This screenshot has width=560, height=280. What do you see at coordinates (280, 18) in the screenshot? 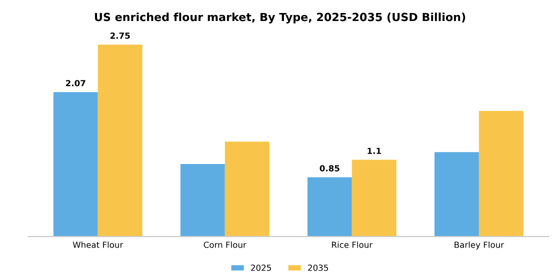
I see `chart-title: US enriched flour market, By Type, 2025-2035 (USD Billion)` at bounding box center [280, 18].